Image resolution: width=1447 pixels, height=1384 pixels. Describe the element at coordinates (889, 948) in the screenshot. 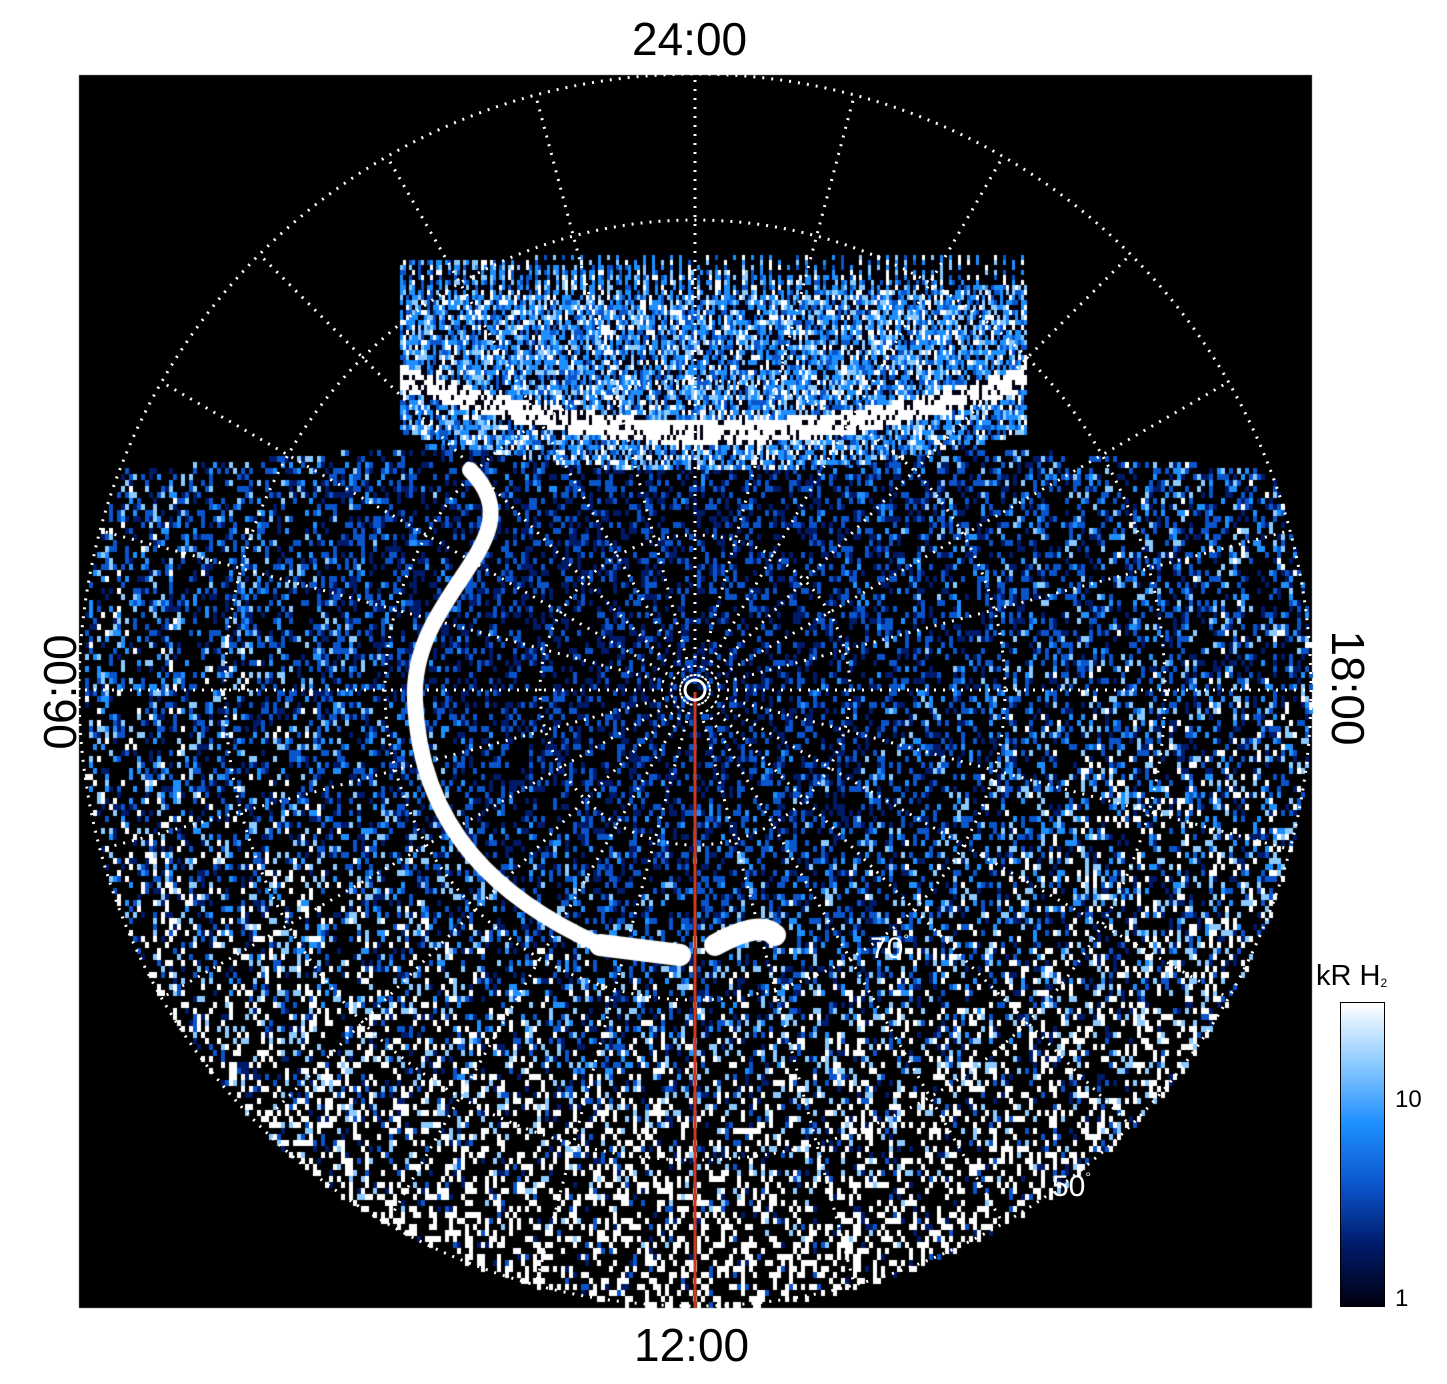

I see `latitude-label-70: 70°` at that location.